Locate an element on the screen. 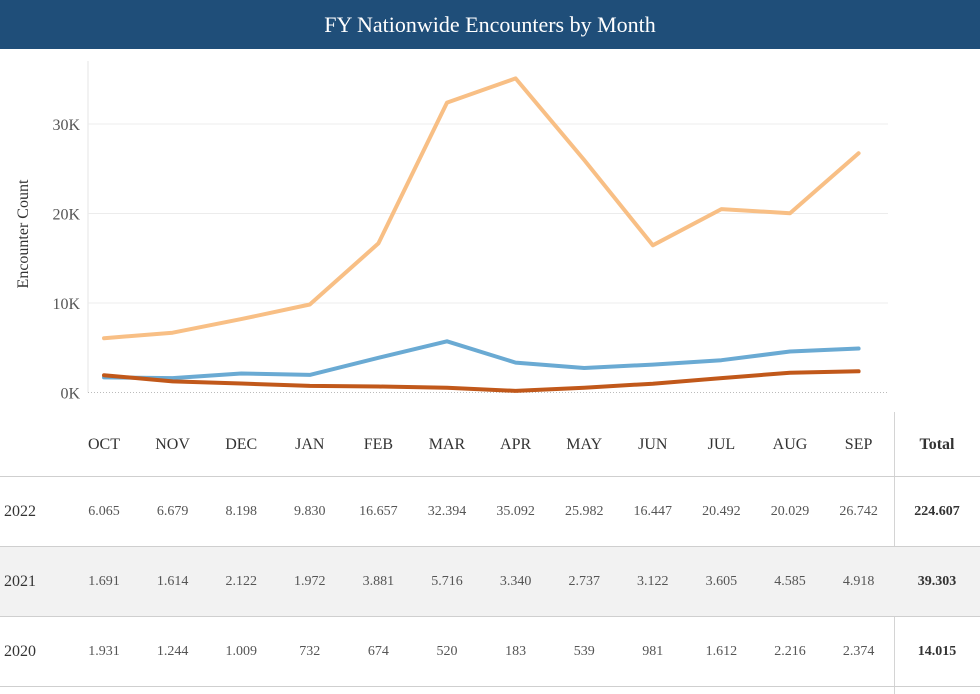  month-header-mar: MAR is located at coordinates (447, 444).